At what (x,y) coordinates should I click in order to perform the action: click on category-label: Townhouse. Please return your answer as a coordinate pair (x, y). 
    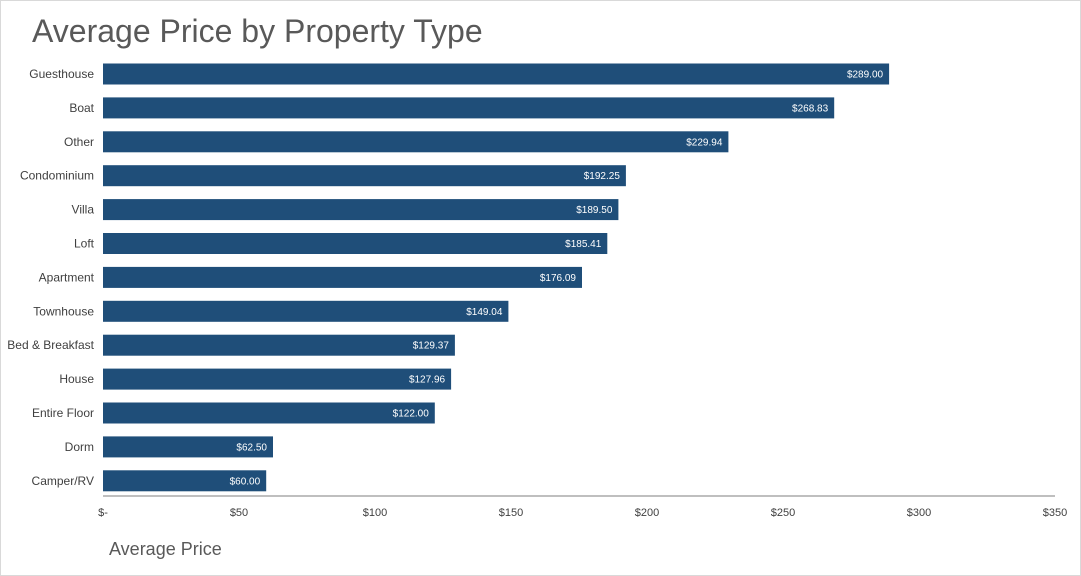
    Looking at the image, I should click on (63, 311).